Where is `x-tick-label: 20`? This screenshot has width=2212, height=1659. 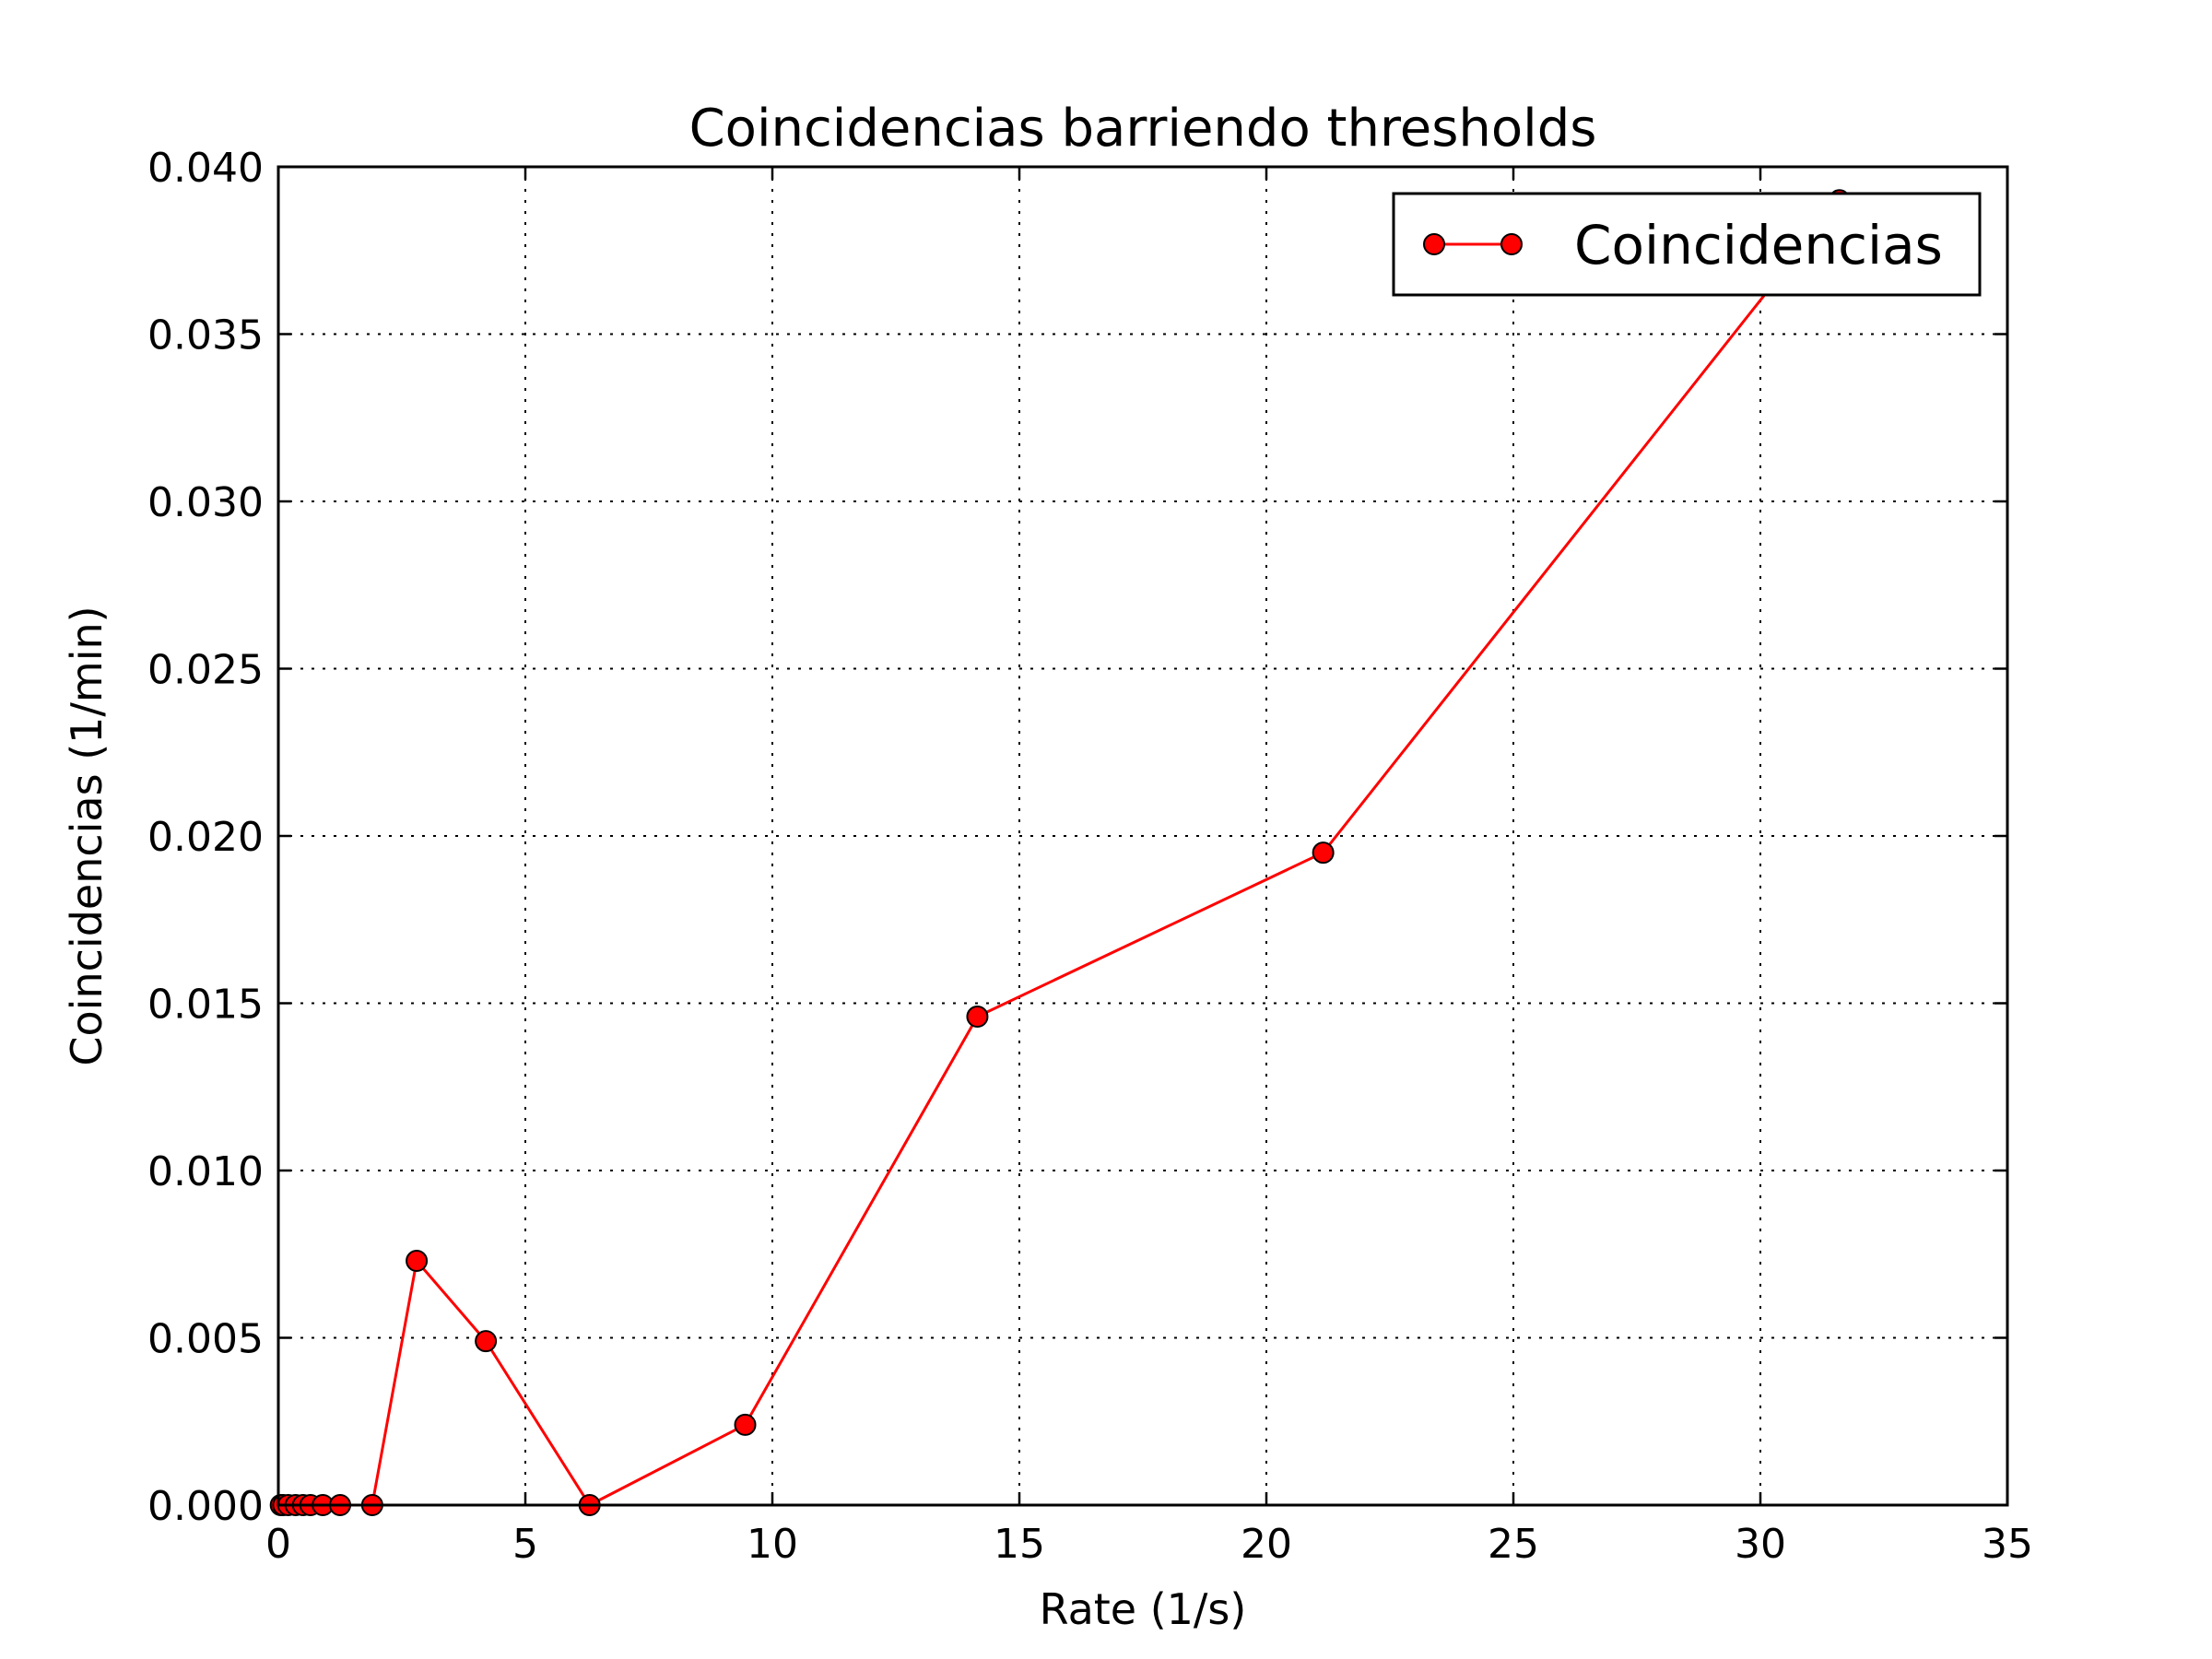
x-tick-label: 20 is located at coordinates (1266, 1544).